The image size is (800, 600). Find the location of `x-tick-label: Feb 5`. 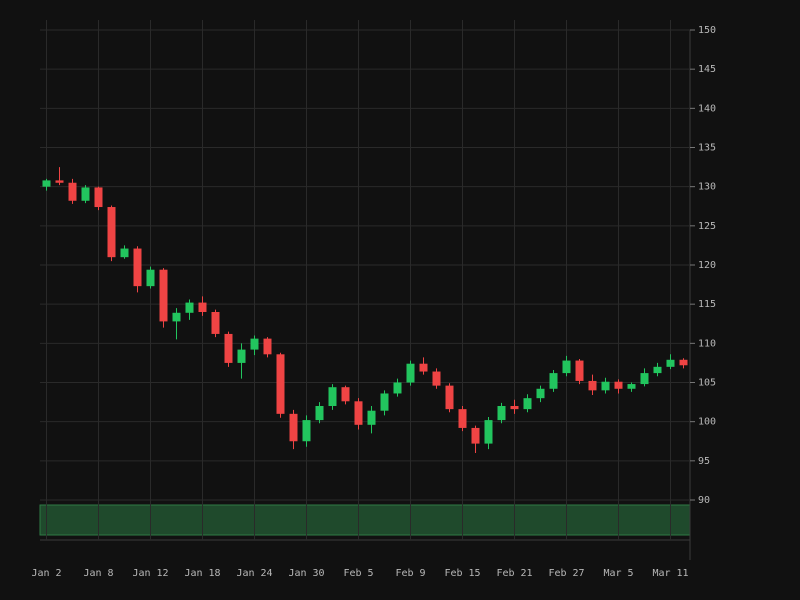

x-tick-label: Feb 5 is located at coordinates (358, 573).